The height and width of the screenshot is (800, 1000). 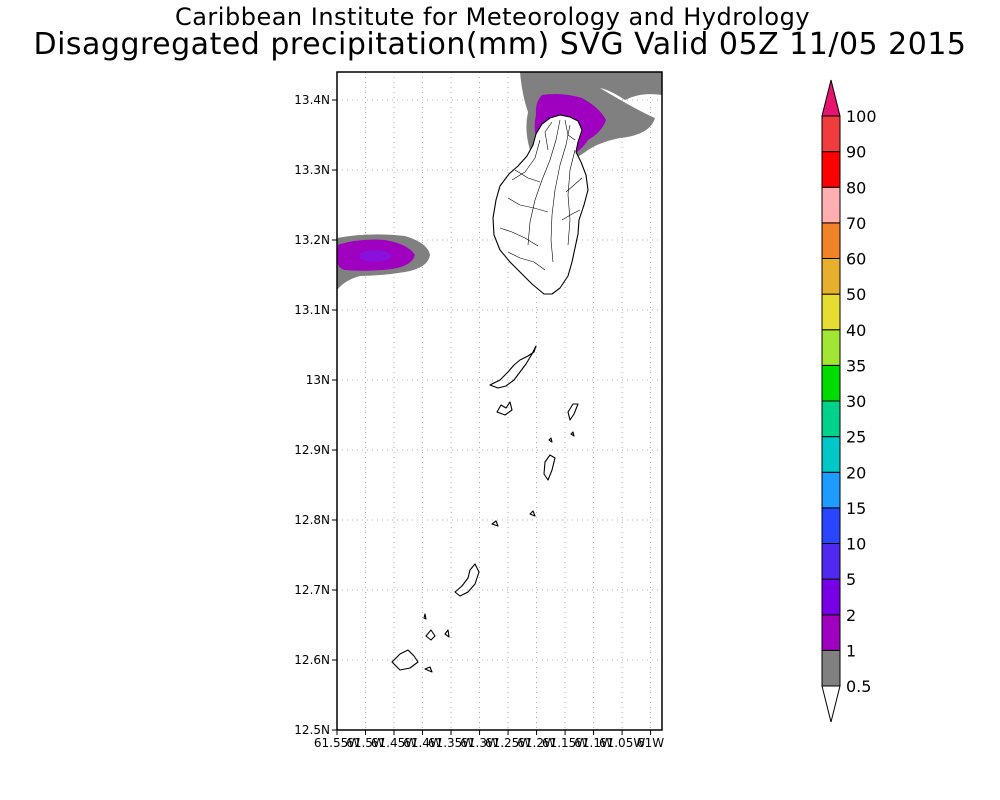 What do you see at coordinates (312, 660) in the screenshot?
I see `lat-tick-label: 12.6N` at bounding box center [312, 660].